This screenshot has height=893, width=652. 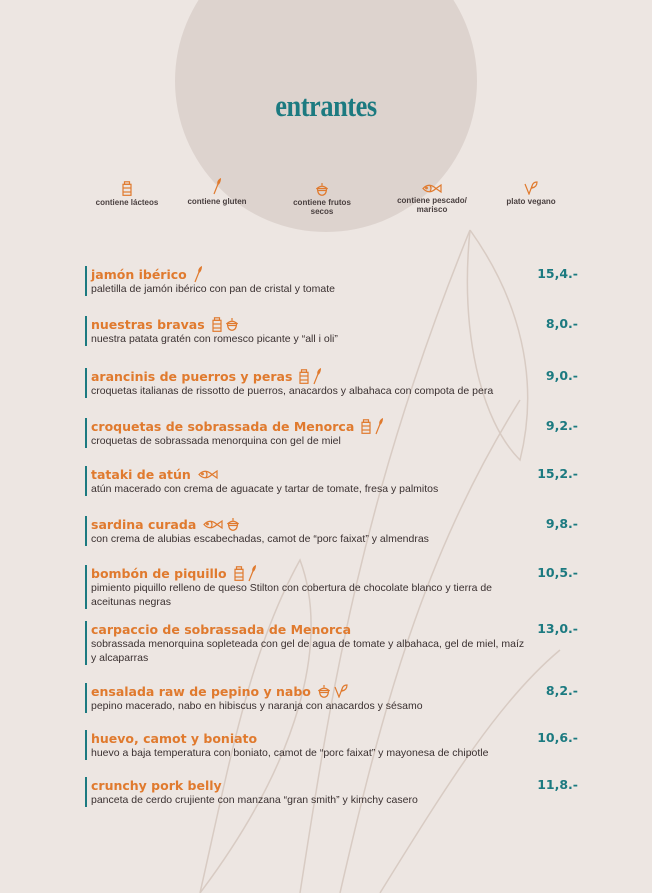 What do you see at coordinates (334, 324) in the screenshot?
I see `dish-name-row: nuestras bravas` at bounding box center [334, 324].